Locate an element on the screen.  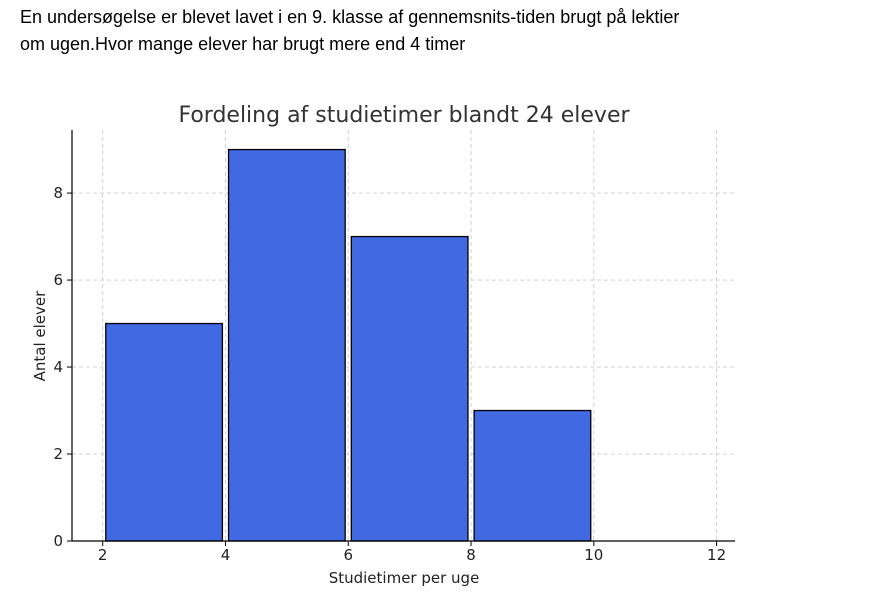
y-axis-label: Antal elever is located at coordinates (40, 336).